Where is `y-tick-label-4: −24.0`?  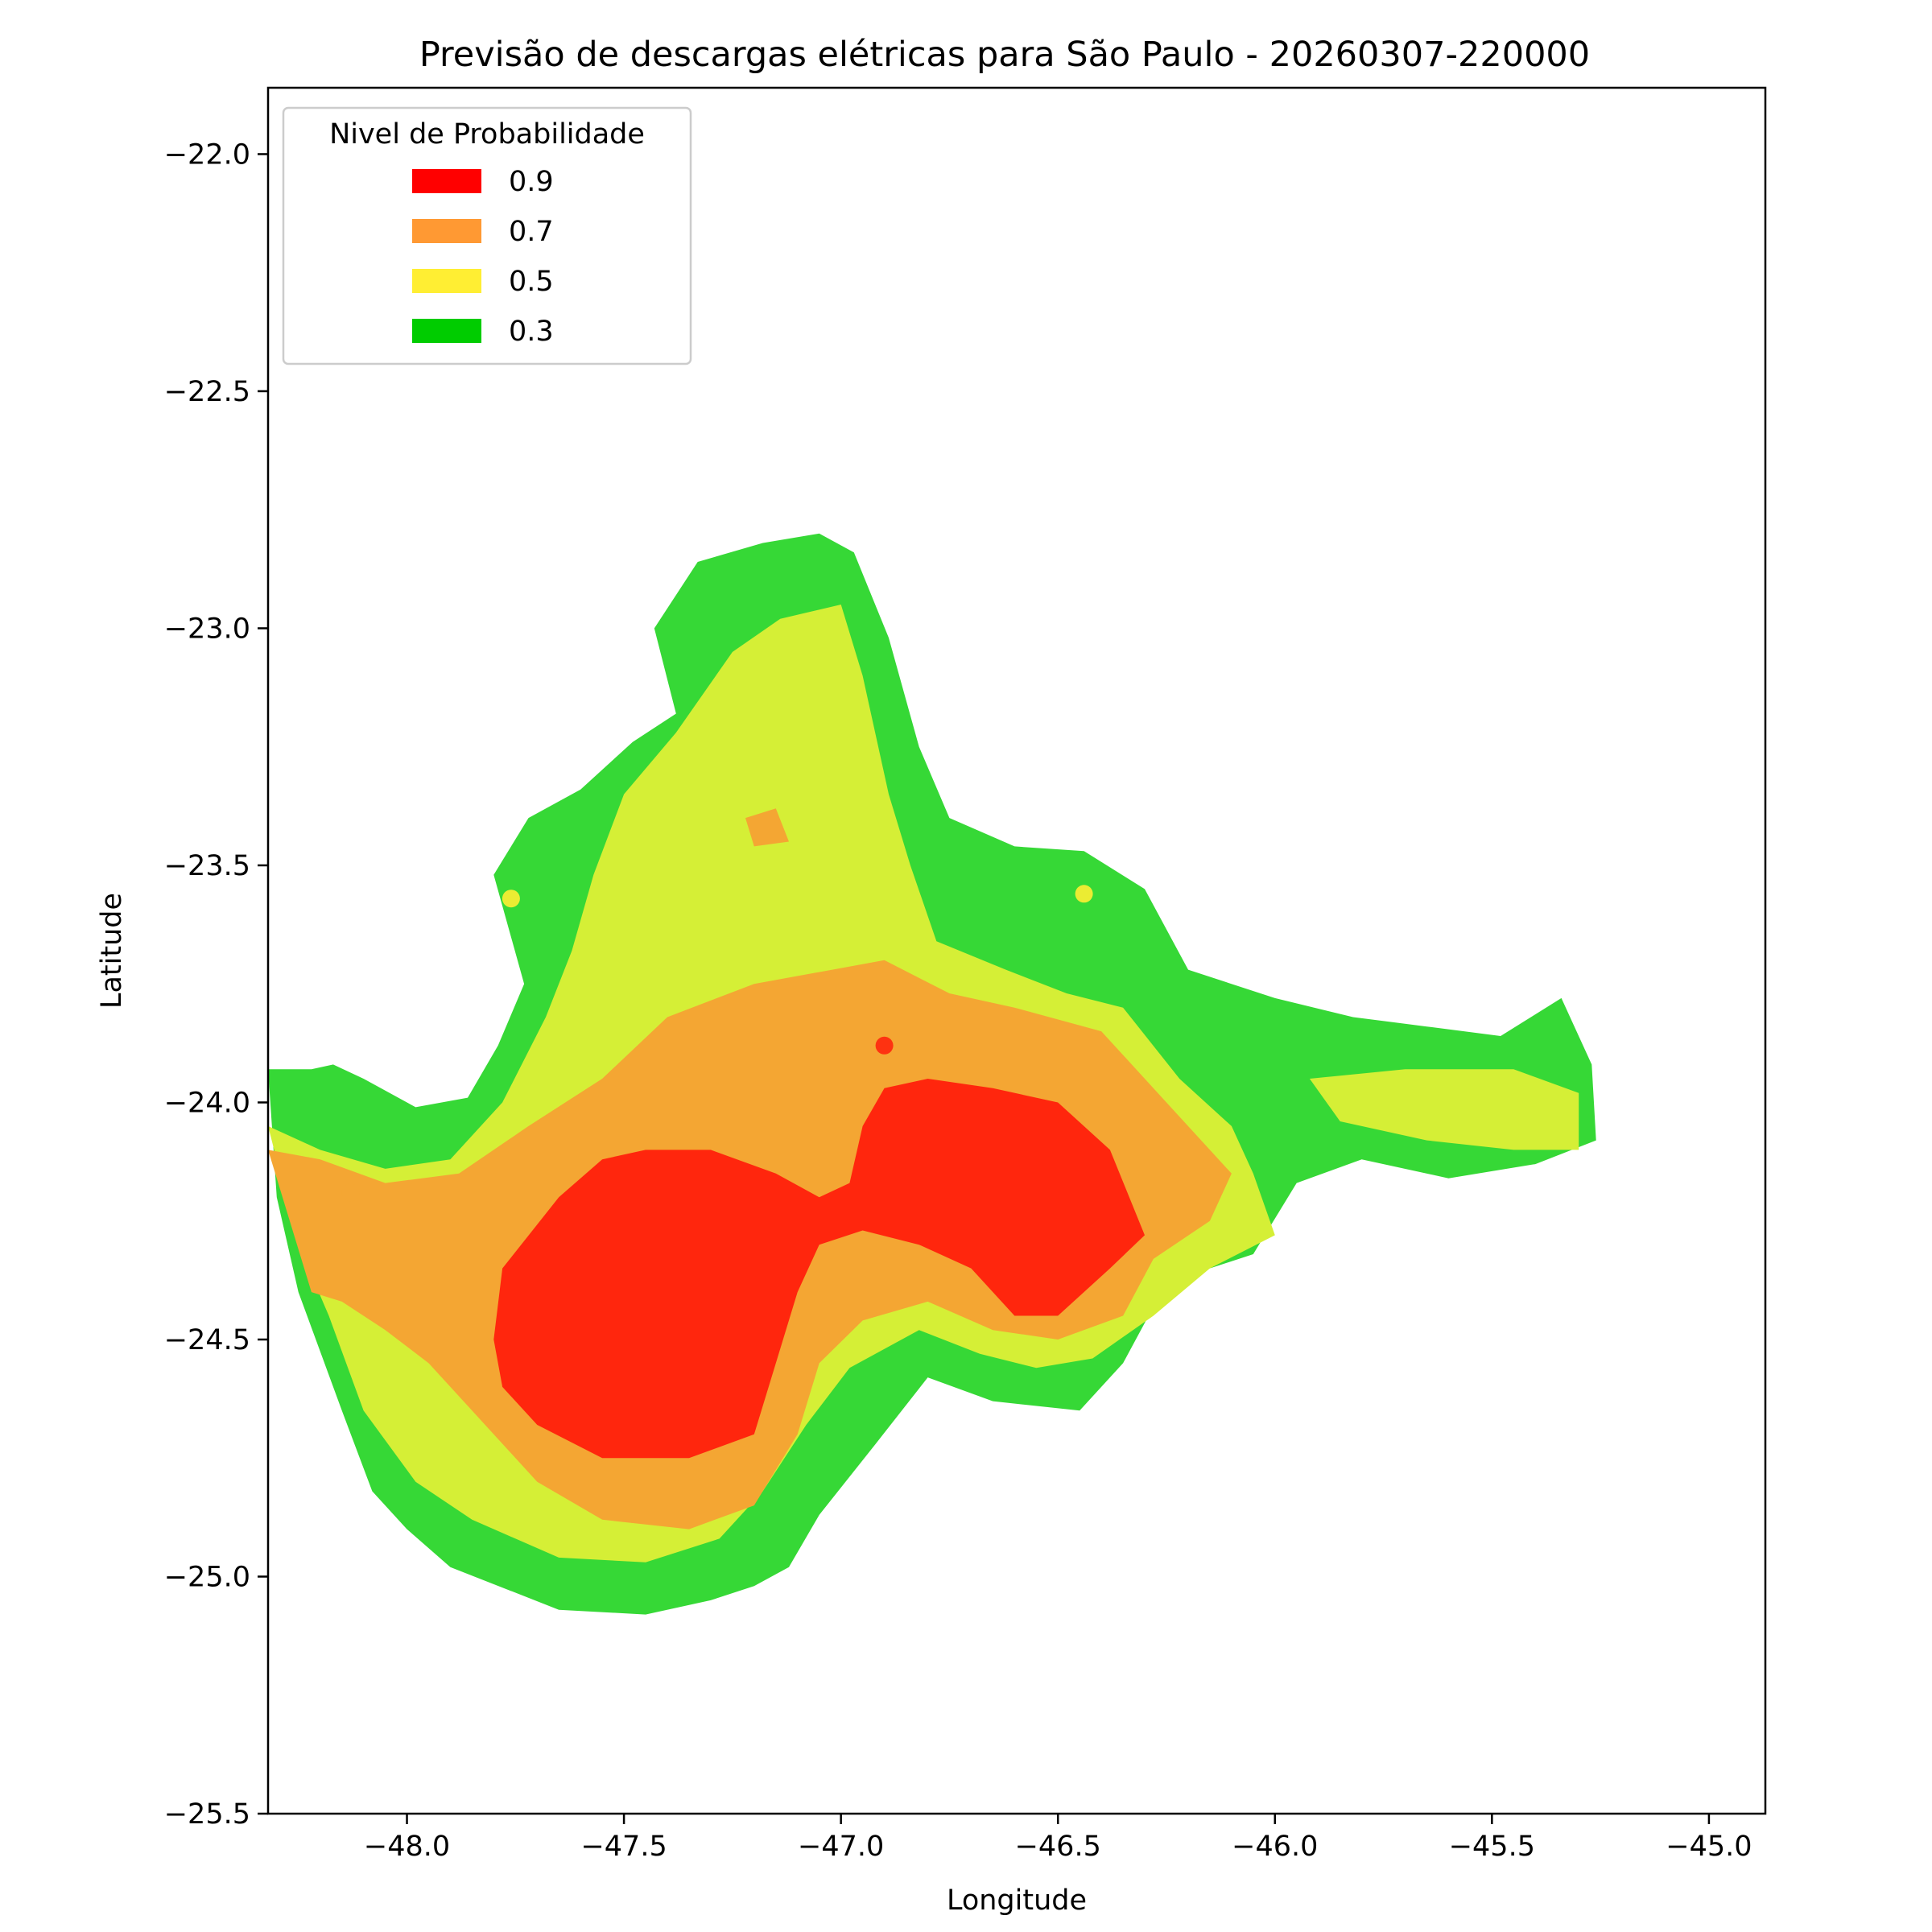
y-tick-label-4: −24.0 is located at coordinates (207, 1103).